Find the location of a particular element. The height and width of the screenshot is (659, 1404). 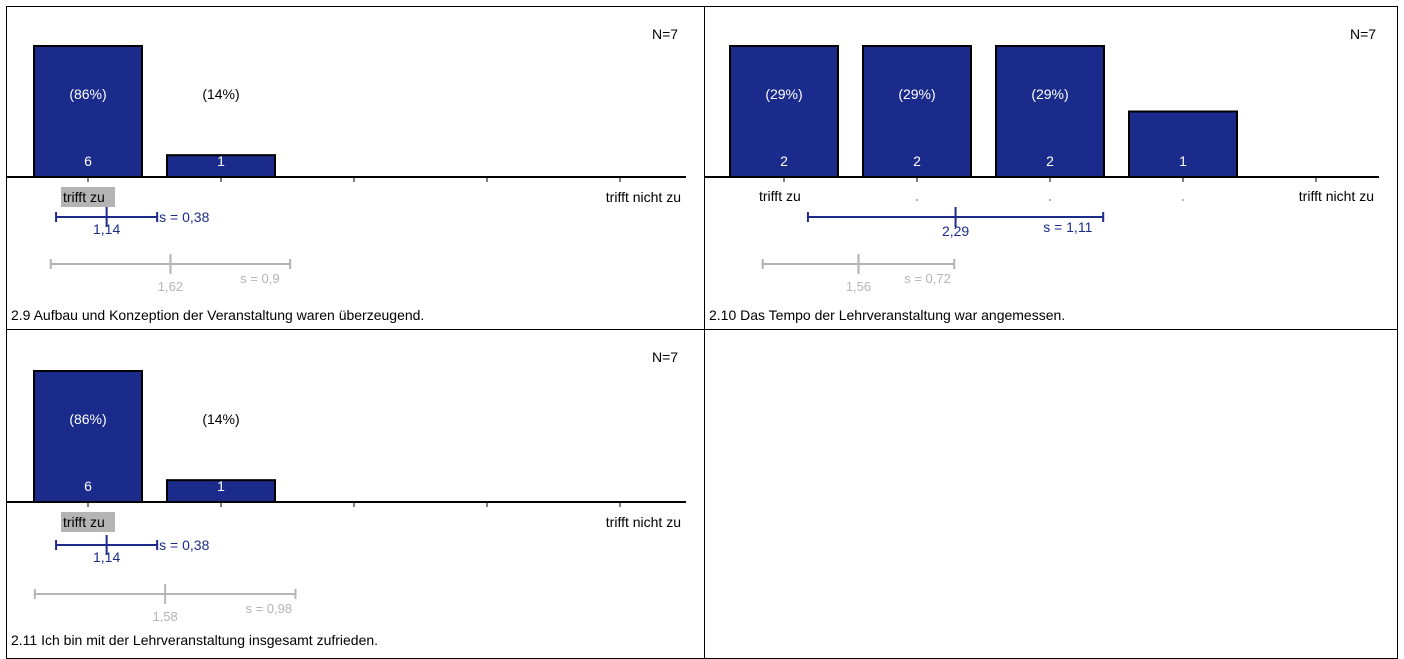

sd-value-label: s = 1,11 is located at coordinates (1067, 227).